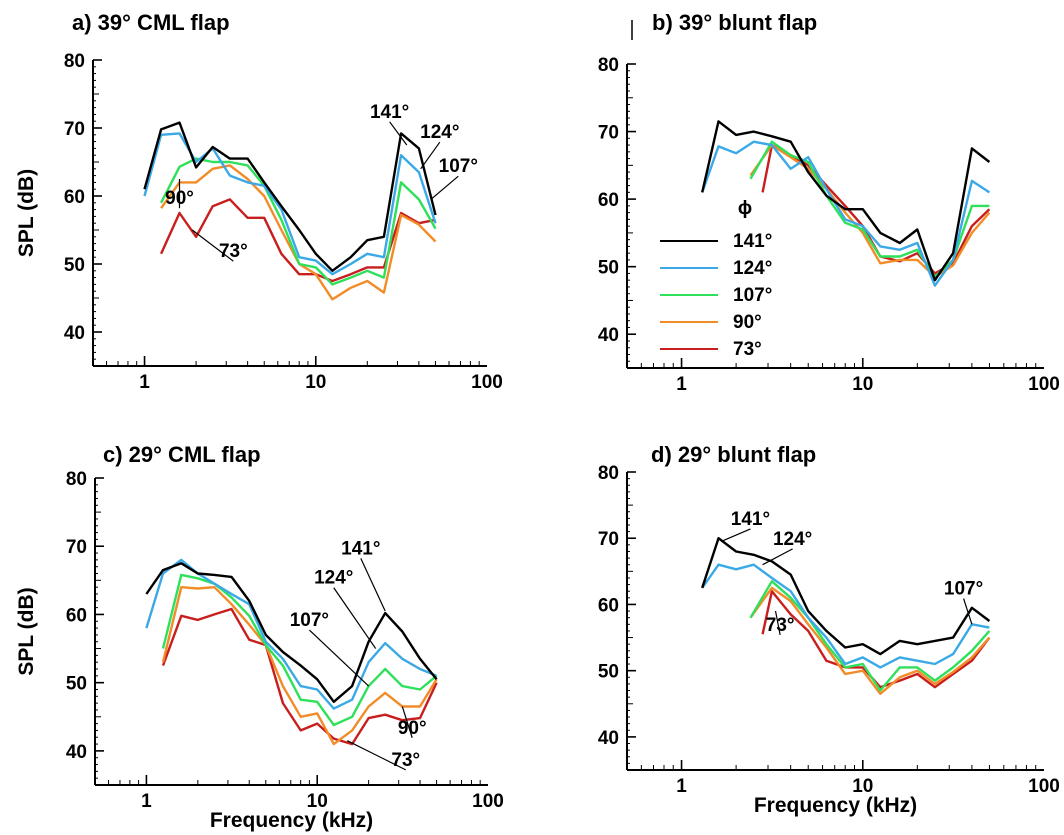 This screenshot has width=1064, height=835. Describe the element at coordinates (151, 22) in the screenshot. I see `panel-title: a) 39° CML flap` at that location.